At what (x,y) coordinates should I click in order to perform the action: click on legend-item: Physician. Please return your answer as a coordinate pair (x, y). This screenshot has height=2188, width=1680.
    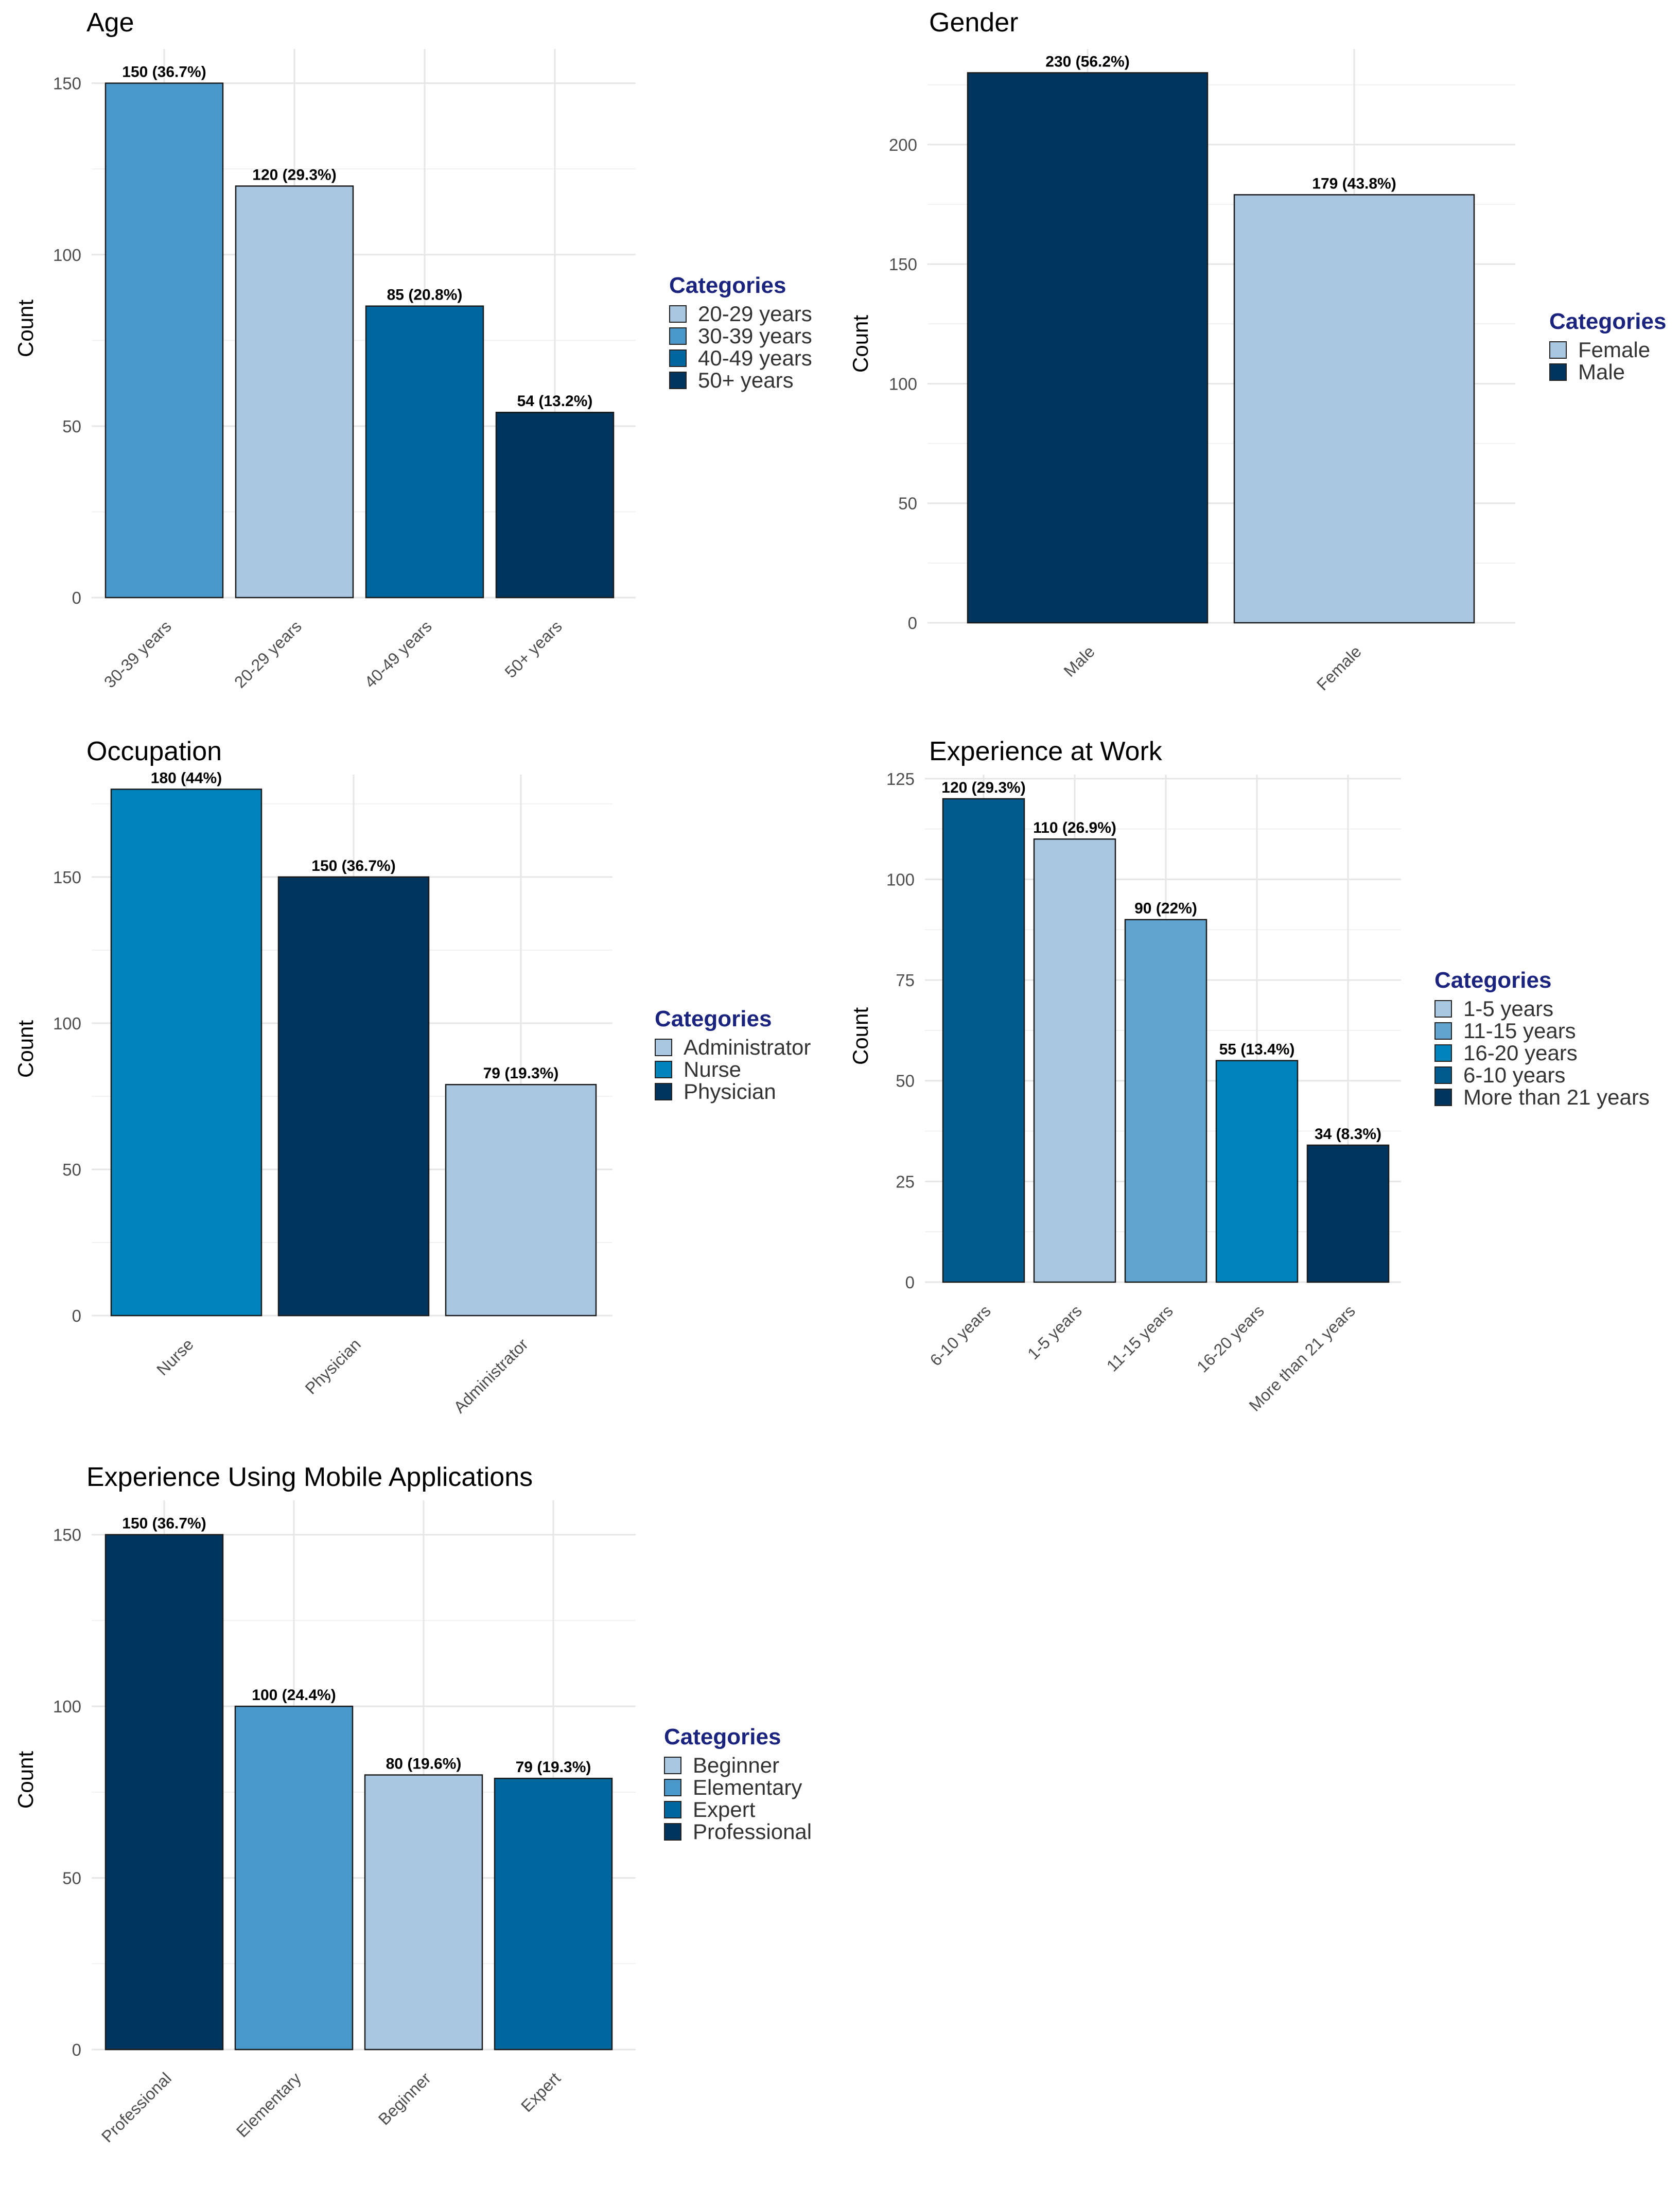
    Looking at the image, I should click on (733, 1091).